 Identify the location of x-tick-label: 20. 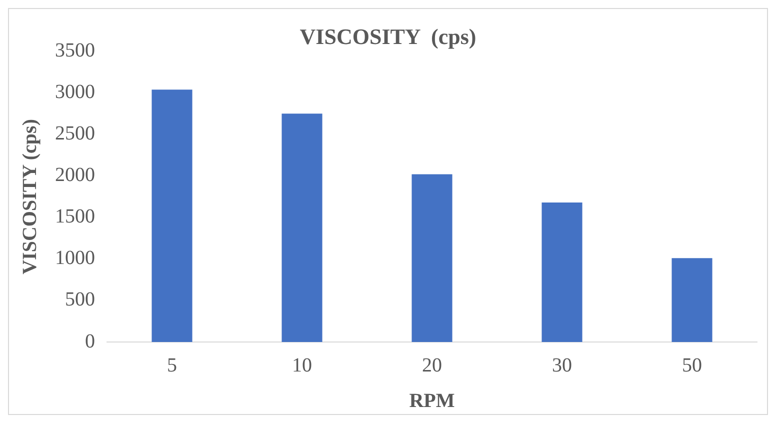
(432, 365).